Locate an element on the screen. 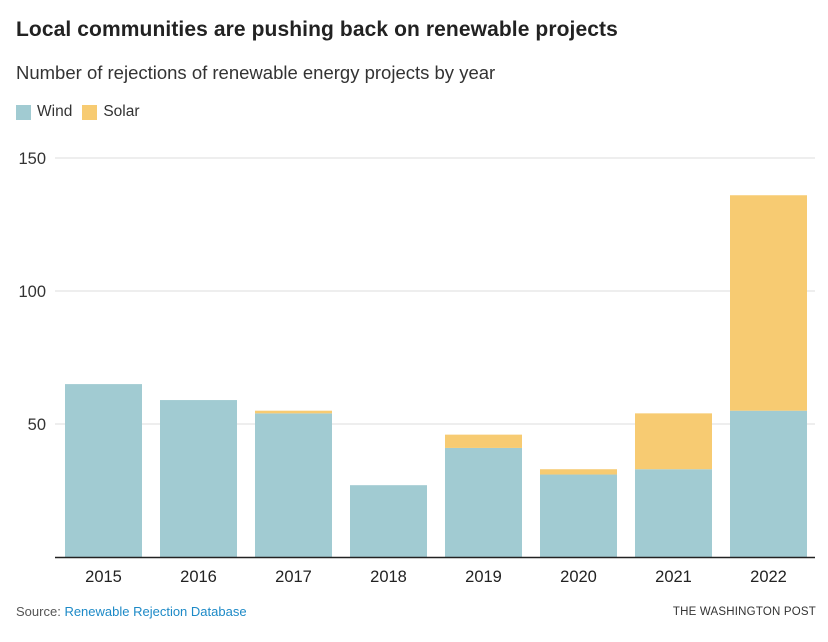 The image size is (828, 642). source-prefix: Source: is located at coordinates (38, 611).